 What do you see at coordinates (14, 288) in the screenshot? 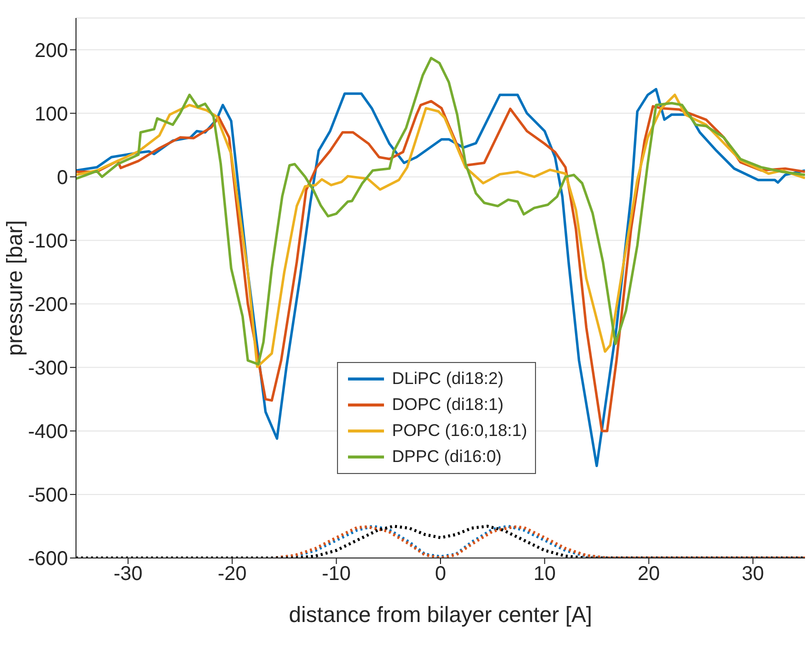
I see `y-axis-title: pressure [bar]` at bounding box center [14, 288].